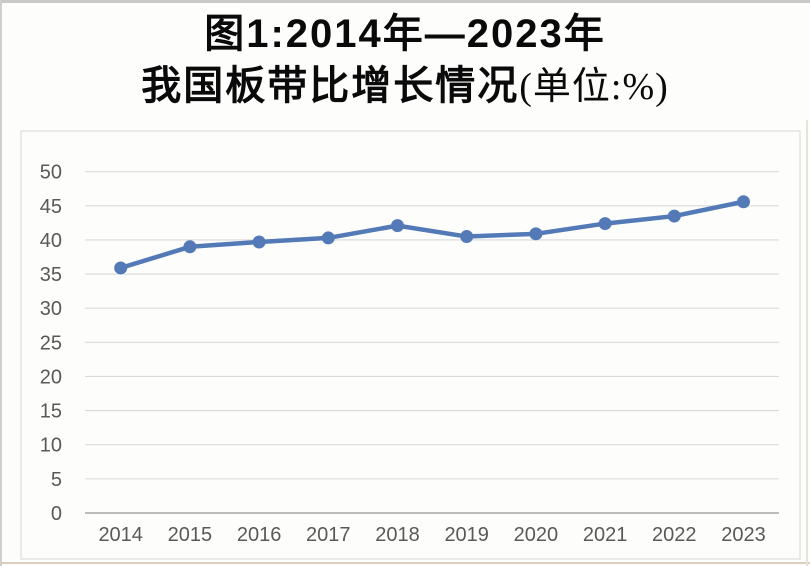 The image size is (810, 566). I want to click on y-tick-label-30: 30, so click(51, 309).